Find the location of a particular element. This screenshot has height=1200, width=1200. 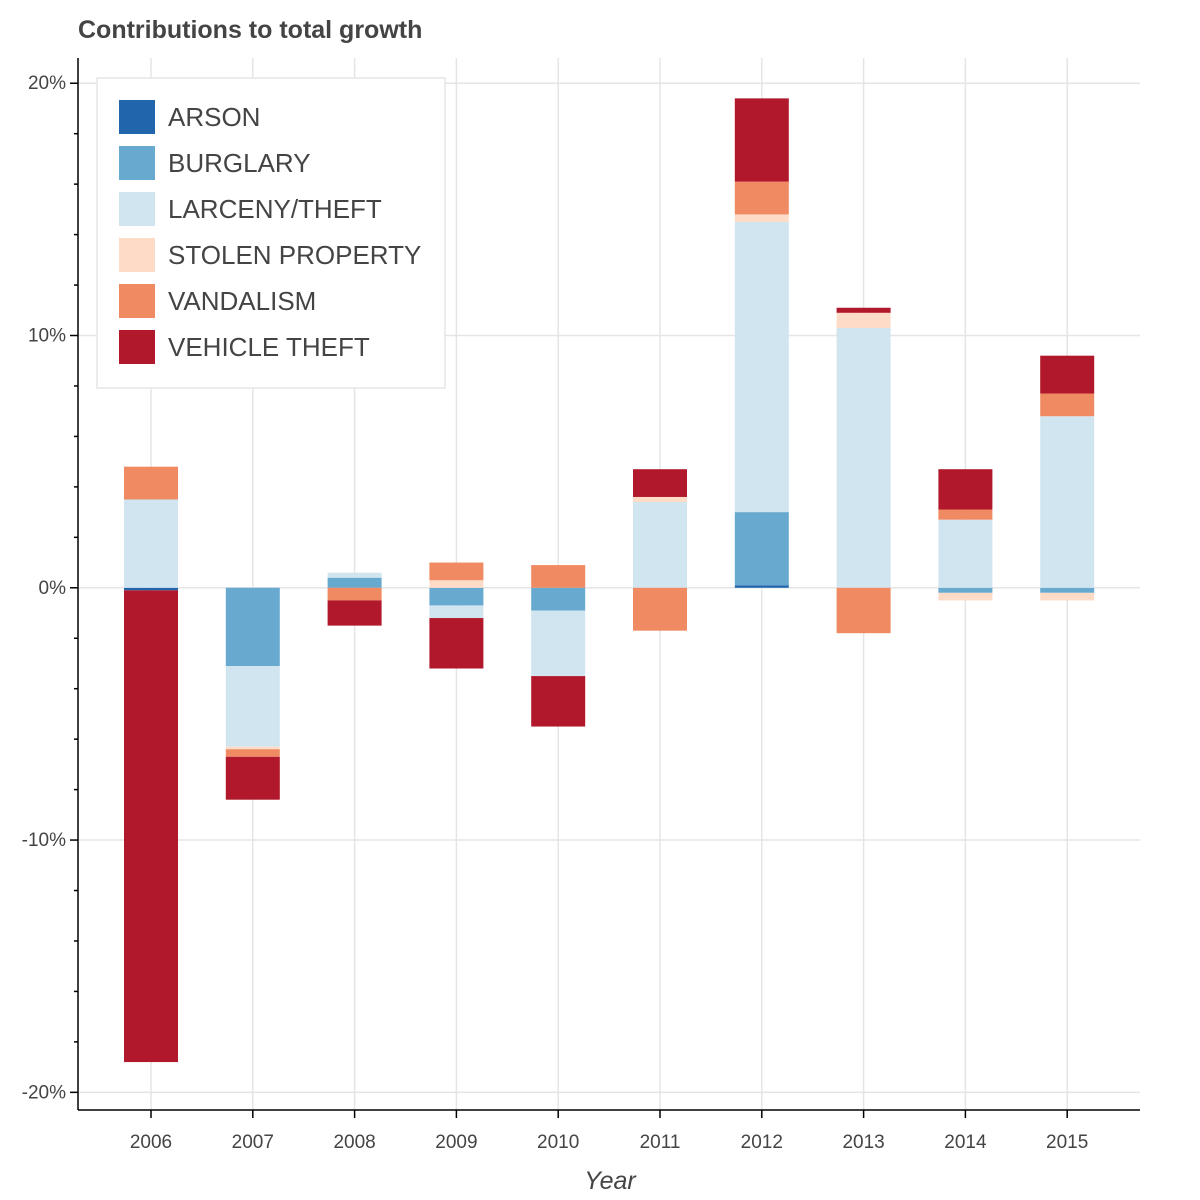

x-tick-label: 2006 is located at coordinates (151, 1142).